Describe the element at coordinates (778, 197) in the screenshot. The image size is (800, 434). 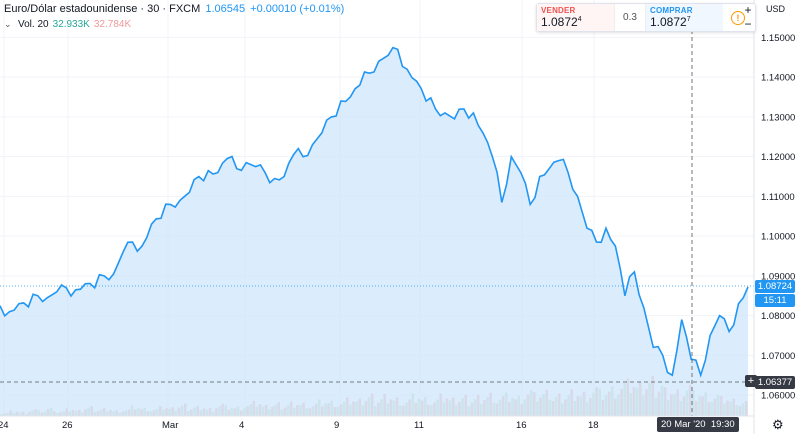
I see `price-tick-label: 1.11000` at that location.